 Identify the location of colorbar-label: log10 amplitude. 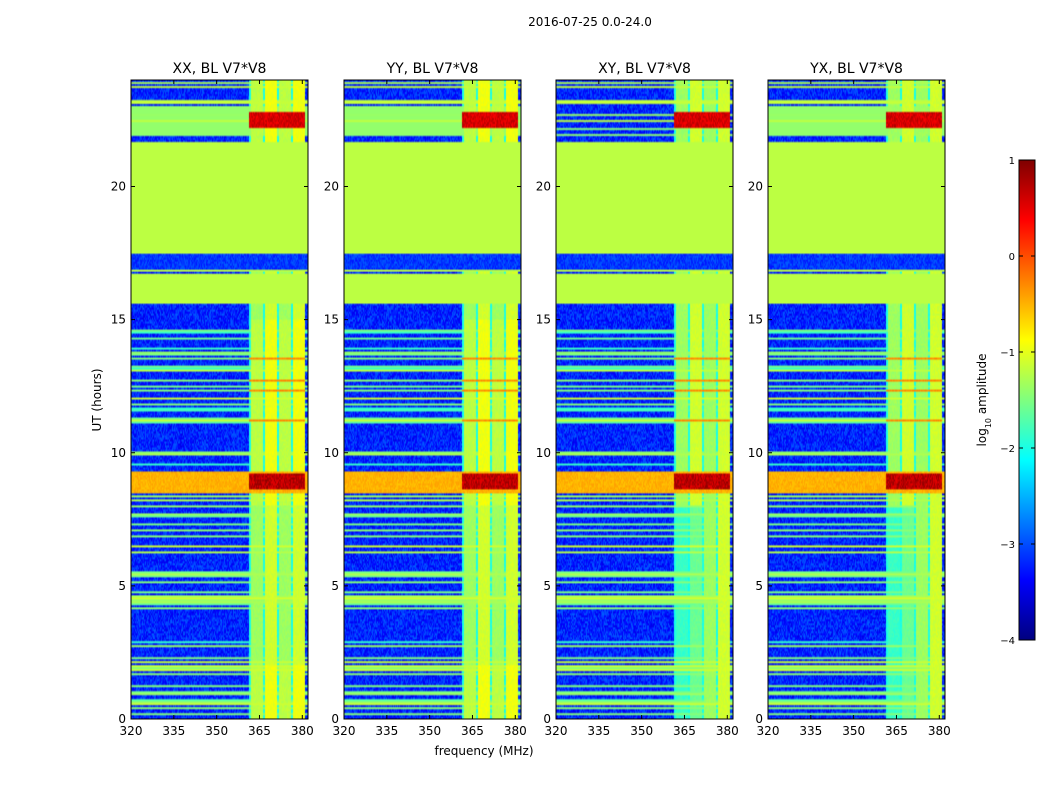
(984, 400).